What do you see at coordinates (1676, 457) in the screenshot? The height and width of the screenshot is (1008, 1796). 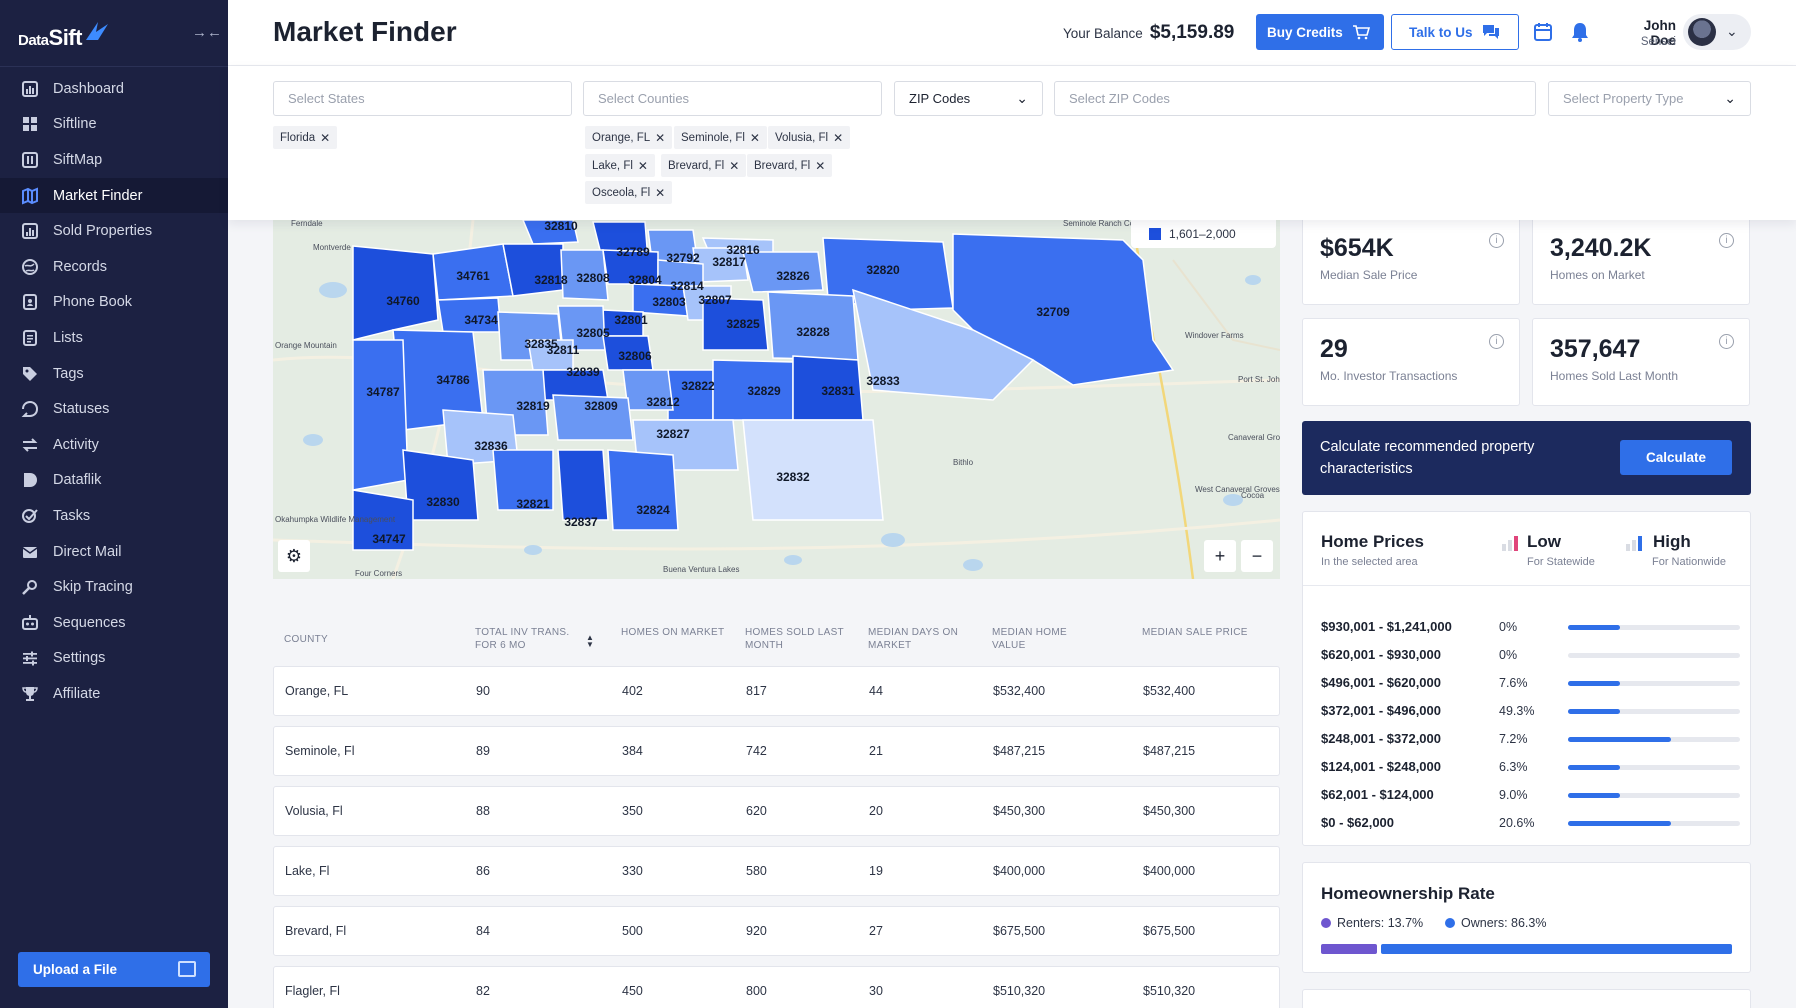 I see `calculate-button: Calculate` at bounding box center [1676, 457].